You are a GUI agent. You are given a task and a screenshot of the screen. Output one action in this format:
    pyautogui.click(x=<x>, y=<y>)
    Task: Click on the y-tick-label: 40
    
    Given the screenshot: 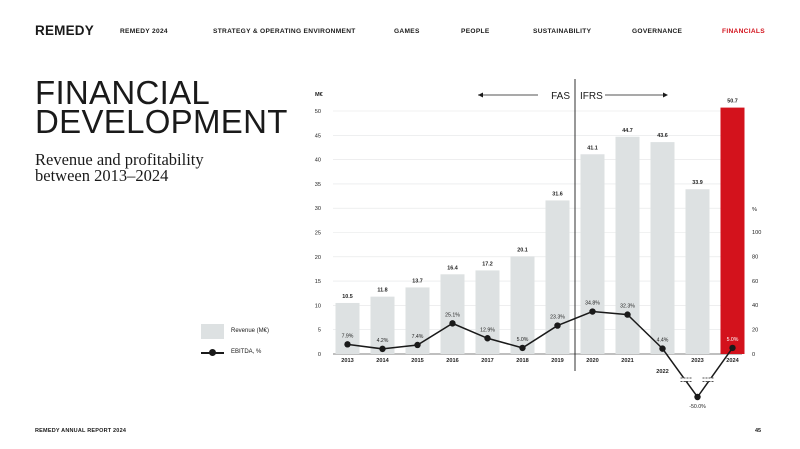 What is the action you would take?
    pyautogui.click(x=318, y=161)
    